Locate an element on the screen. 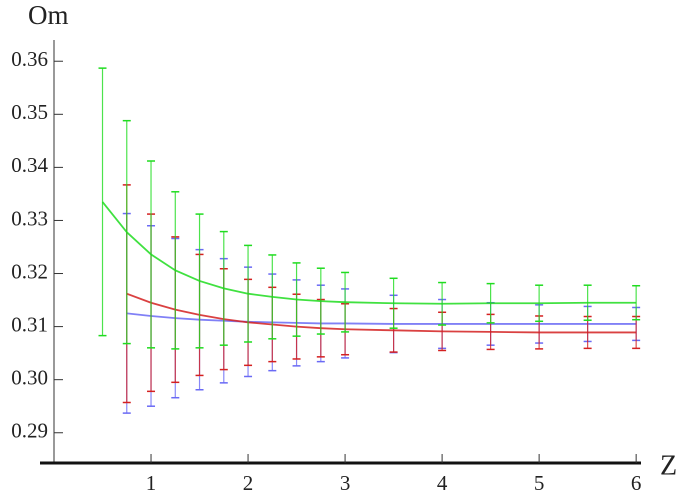 This screenshot has width=681, height=496. y-tick-label: 0.34 is located at coordinates (29, 165).